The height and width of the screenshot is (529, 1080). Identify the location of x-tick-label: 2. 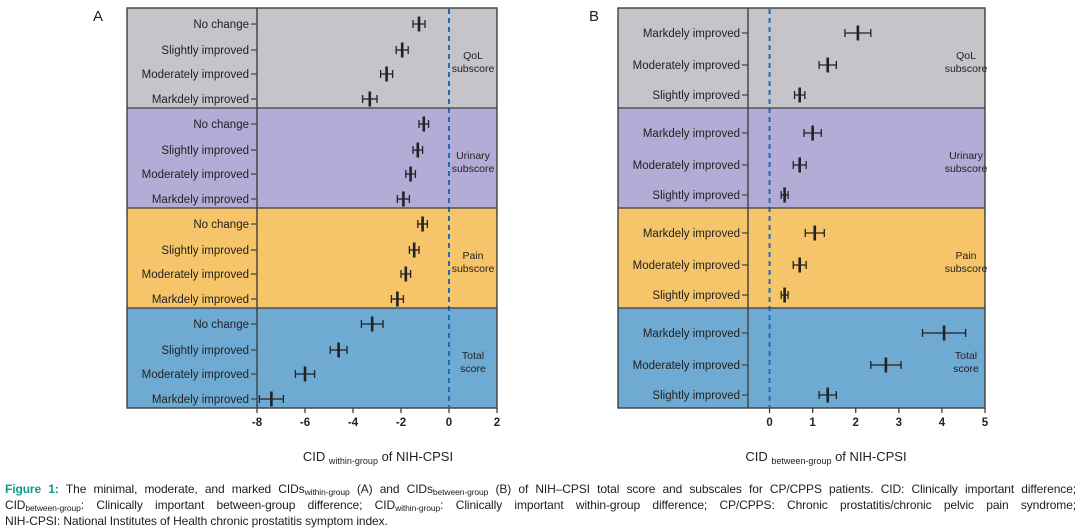
(497, 423).